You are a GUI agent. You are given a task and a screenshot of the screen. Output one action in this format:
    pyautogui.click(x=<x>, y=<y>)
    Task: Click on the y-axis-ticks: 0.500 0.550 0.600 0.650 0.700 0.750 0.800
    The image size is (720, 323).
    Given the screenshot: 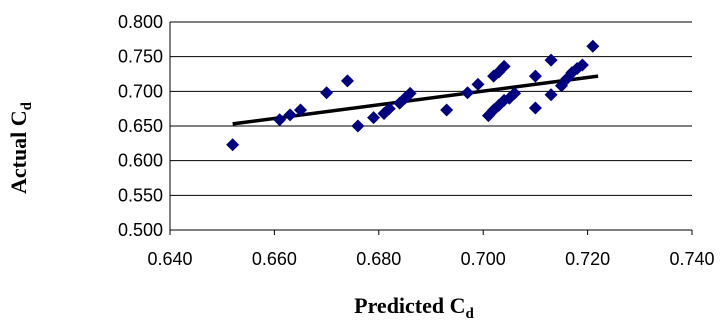 What is the action you would take?
    pyautogui.click(x=140, y=126)
    